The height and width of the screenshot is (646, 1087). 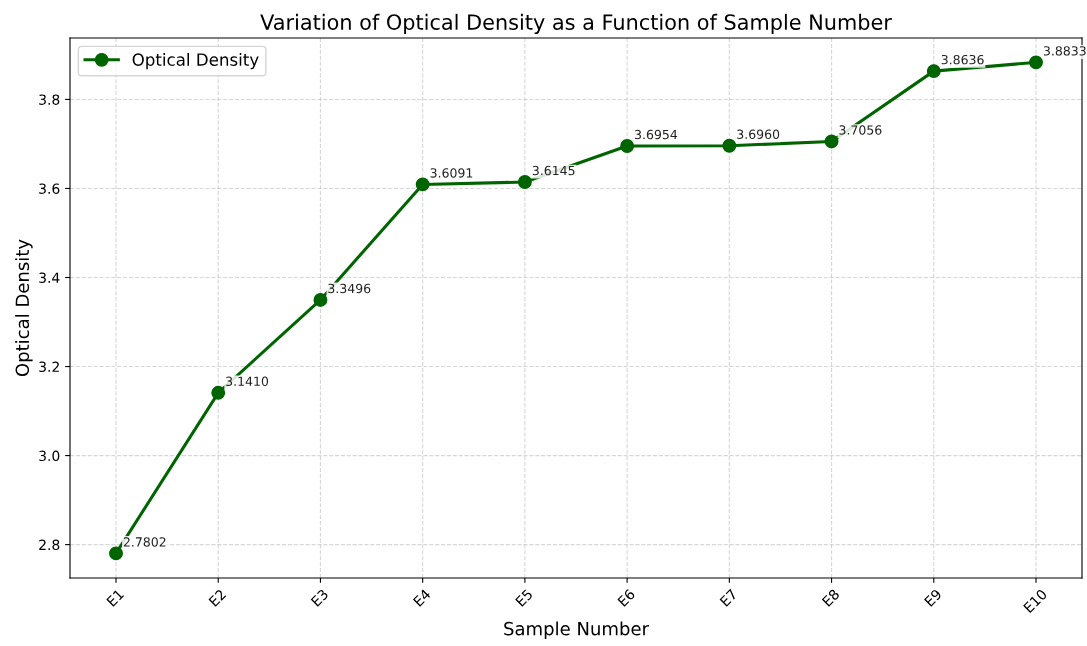 What do you see at coordinates (349, 288) in the screenshot?
I see `data-label: 3.3496` at bounding box center [349, 288].